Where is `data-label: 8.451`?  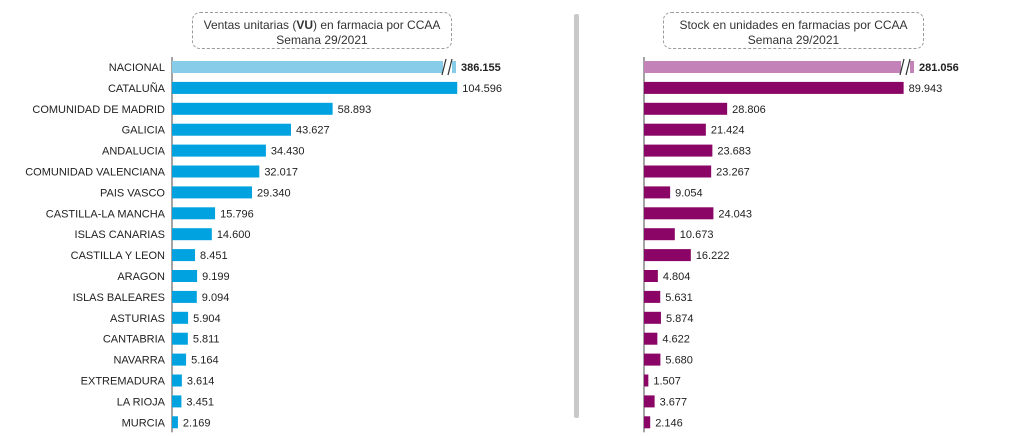 data-label: 8.451 is located at coordinates (214, 256).